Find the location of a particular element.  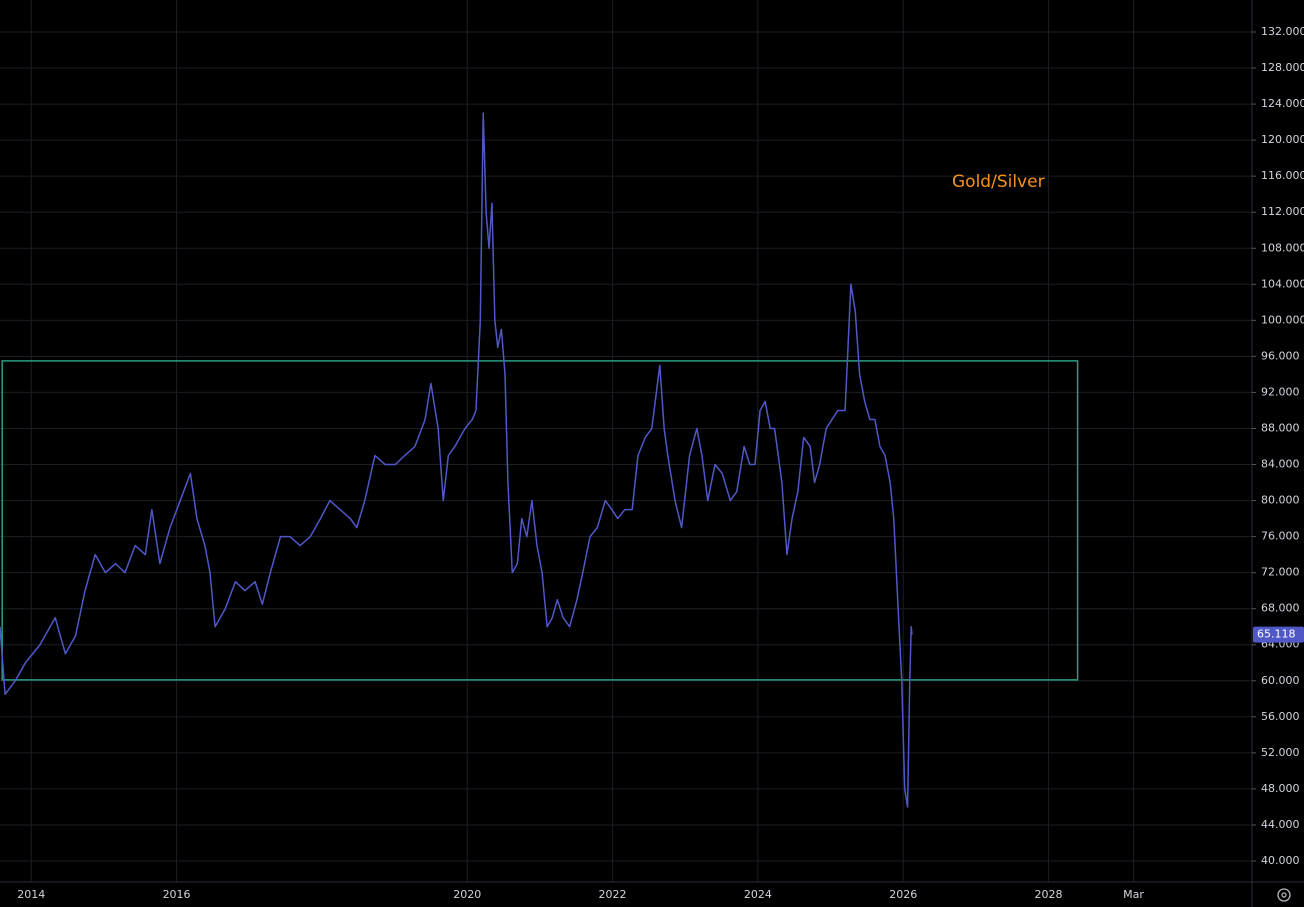

y-tick-label: 104.000 is located at coordinates (1282, 283).